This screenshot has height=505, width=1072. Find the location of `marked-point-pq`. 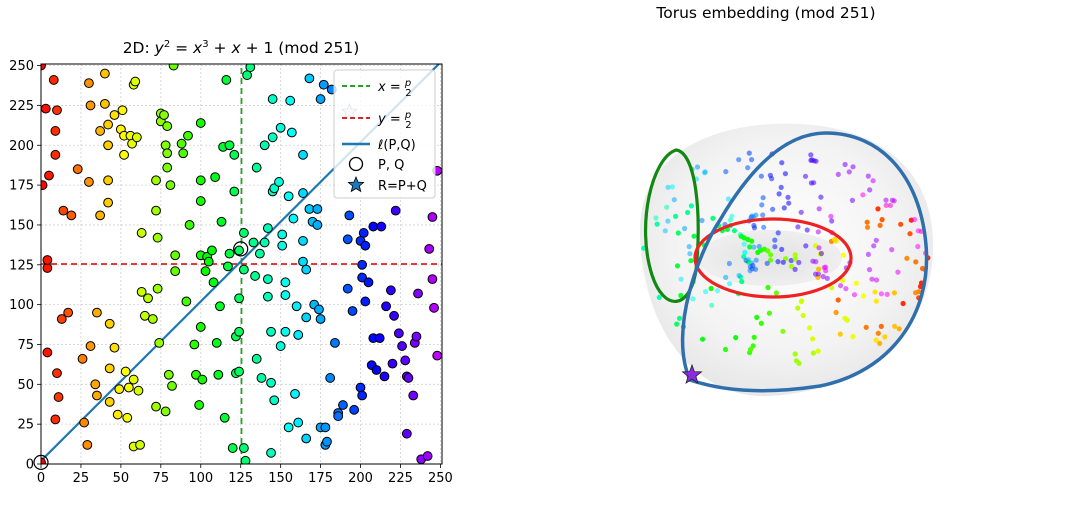

marked-point-pq is located at coordinates (241, 249).